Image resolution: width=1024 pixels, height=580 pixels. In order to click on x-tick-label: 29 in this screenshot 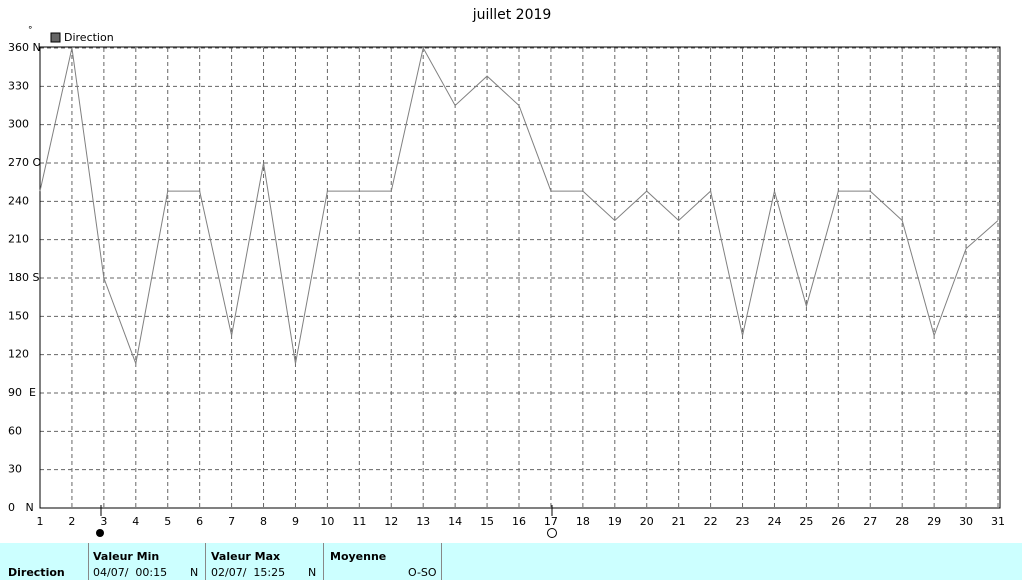, I will do `click(934, 521)`.